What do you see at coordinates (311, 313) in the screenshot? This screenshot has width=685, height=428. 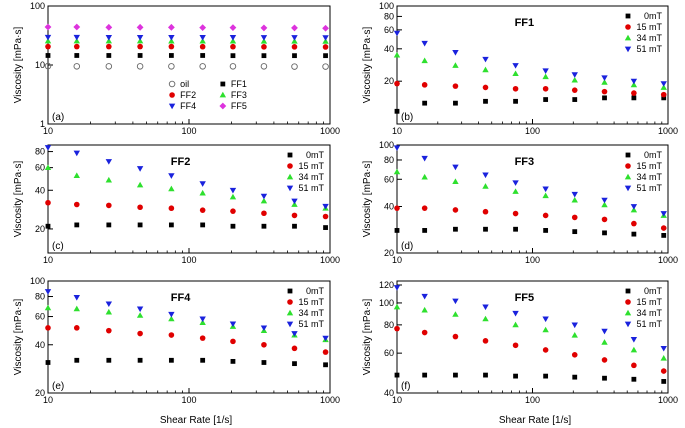 I see `legend-label: 34 mT` at bounding box center [311, 313].